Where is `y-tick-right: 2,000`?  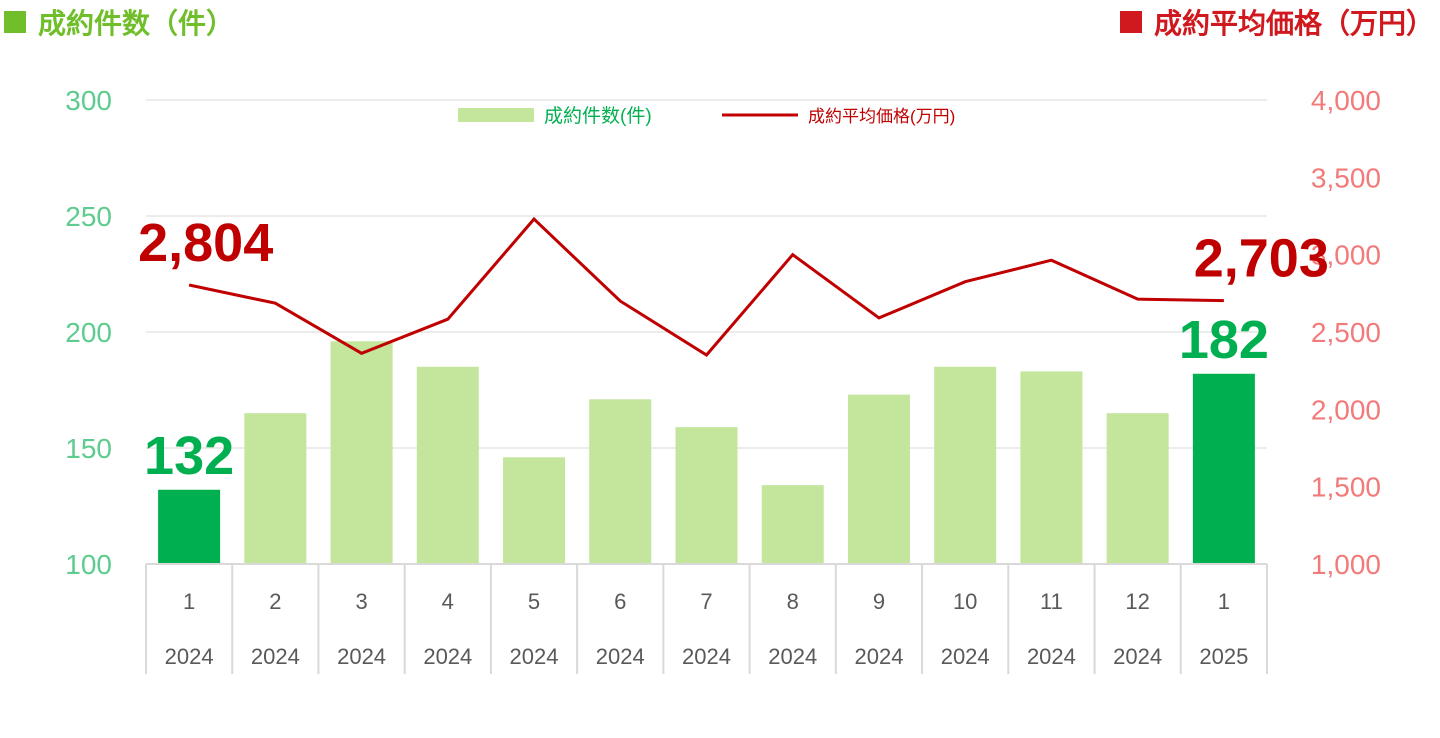 y-tick-right: 2,000 is located at coordinates (1346, 409).